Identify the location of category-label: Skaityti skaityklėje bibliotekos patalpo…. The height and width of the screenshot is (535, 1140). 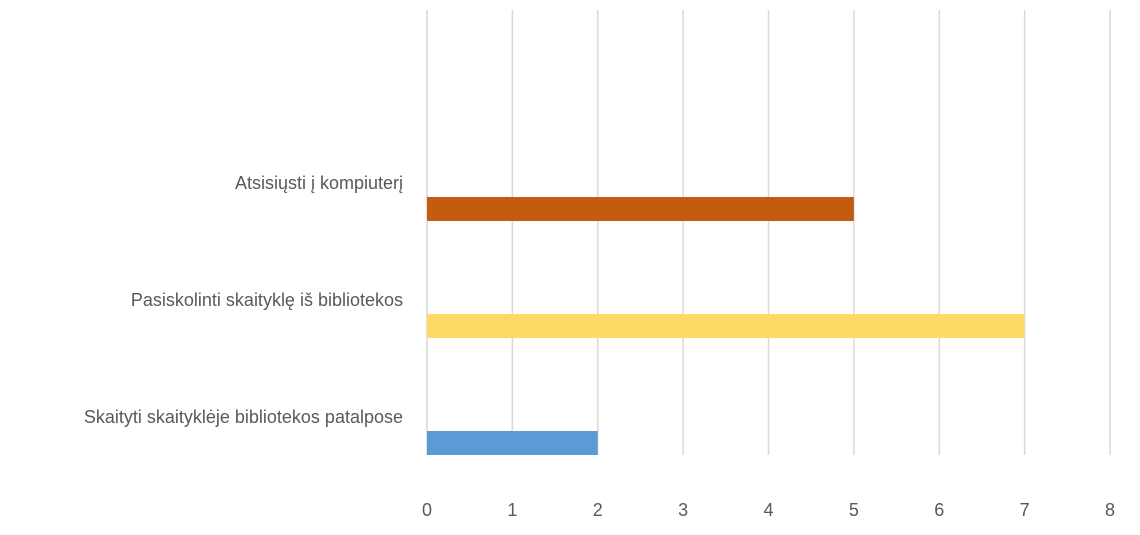
(243, 417).